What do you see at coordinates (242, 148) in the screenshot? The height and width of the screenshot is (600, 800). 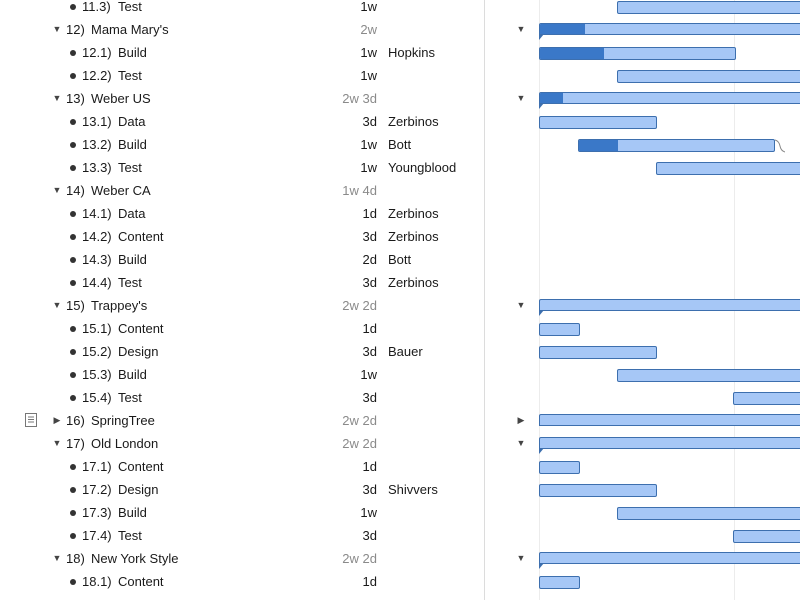 I see `task-row: 13.2) Build 1w Bott` at bounding box center [242, 148].